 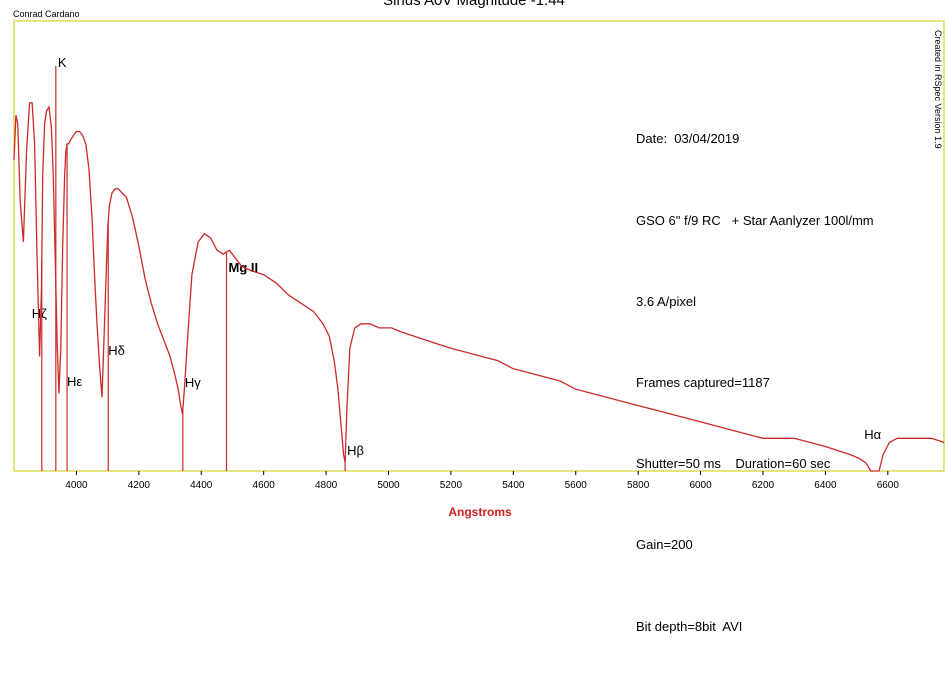 What do you see at coordinates (688, 139) in the screenshot?
I see `info-date: Date: 03/04/2019` at bounding box center [688, 139].